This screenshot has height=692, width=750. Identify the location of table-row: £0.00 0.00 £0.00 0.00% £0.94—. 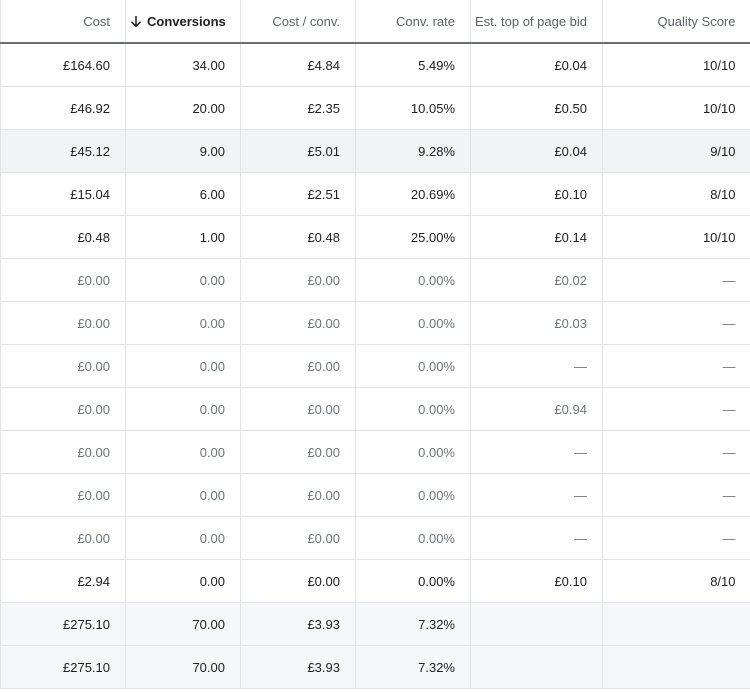
(375, 409).